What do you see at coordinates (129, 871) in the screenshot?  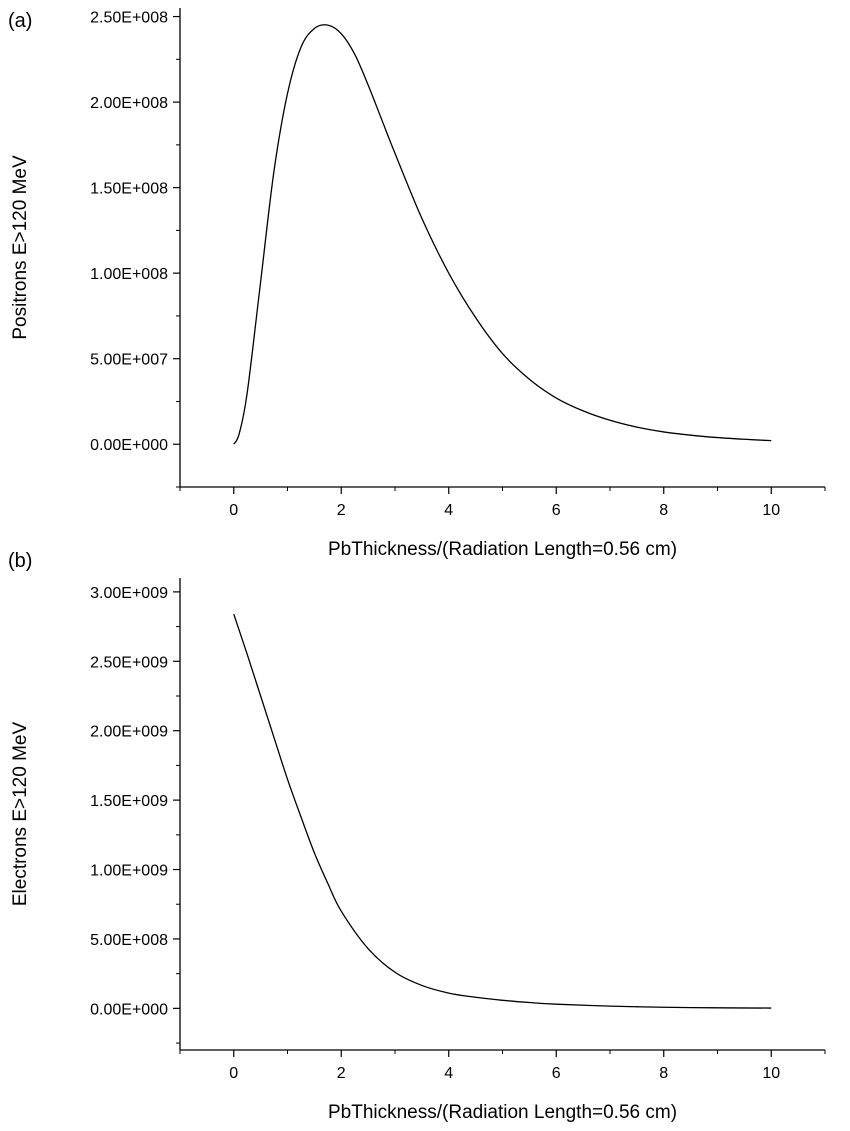 I see `y-tick-label: 1.00E+009` at bounding box center [129, 871].